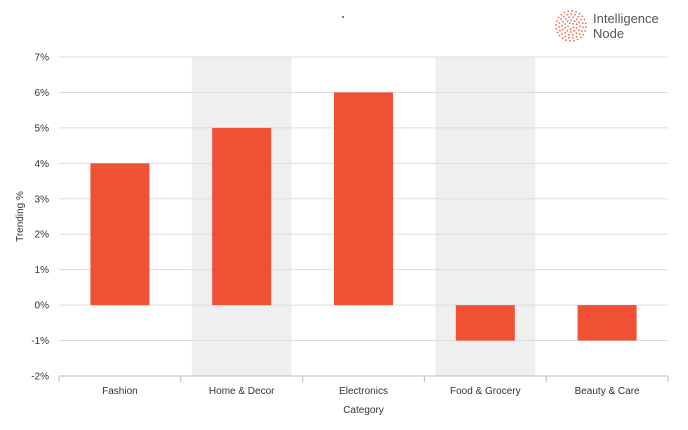 The image size is (688, 430). What do you see at coordinates (571, 26) in the screenshot?
I see `logo-dots-icon` at bounding box center [571, 26].